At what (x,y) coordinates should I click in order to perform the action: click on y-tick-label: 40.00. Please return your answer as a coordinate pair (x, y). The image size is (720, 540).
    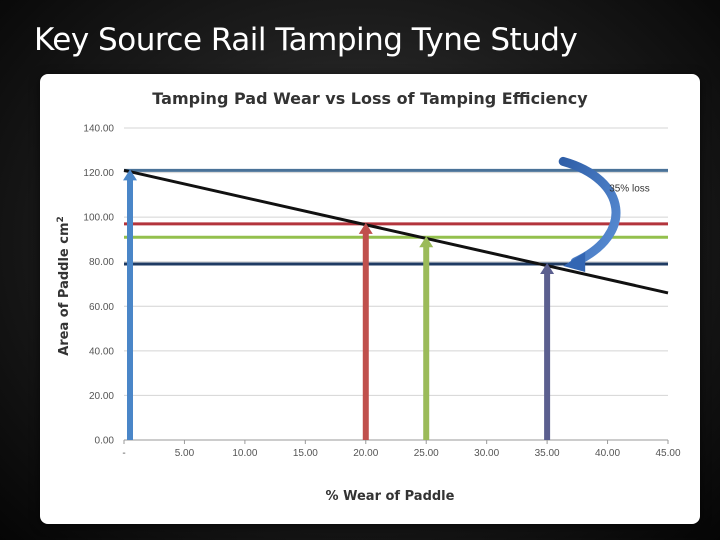
    Looking at the image, I should click on (101, 351).